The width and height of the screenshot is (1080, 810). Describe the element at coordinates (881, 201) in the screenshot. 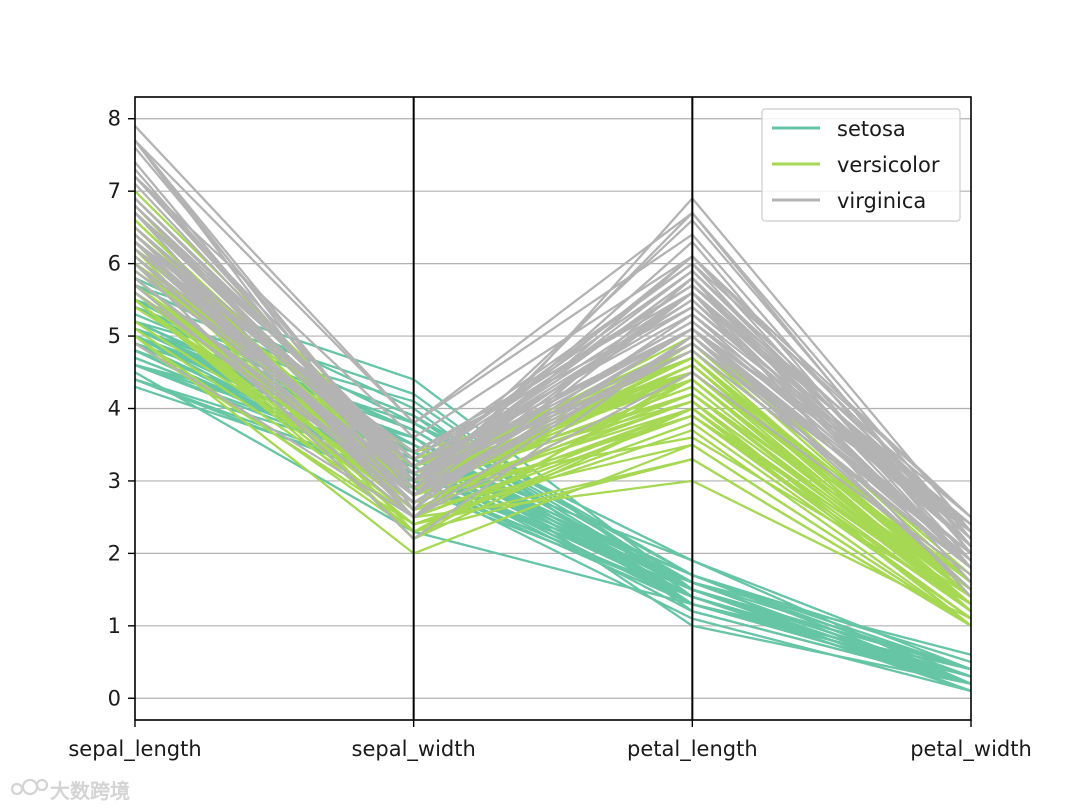

I see `legend-label-virginica: virginica` at that location.